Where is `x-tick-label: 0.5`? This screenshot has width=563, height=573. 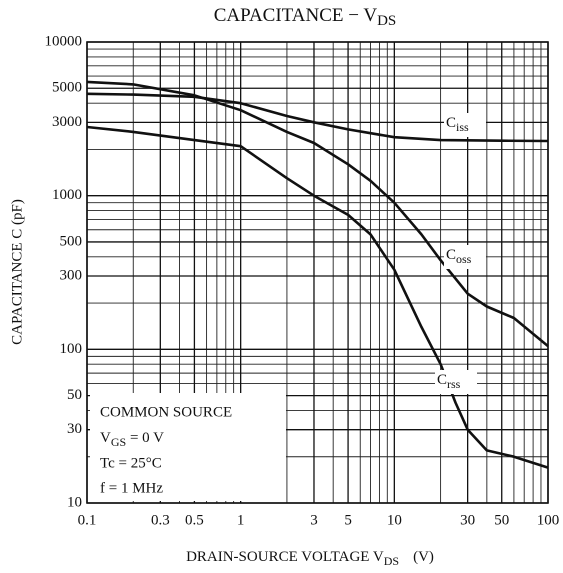
x-tick-label: 0.5 is located at coordinates (194, 520).